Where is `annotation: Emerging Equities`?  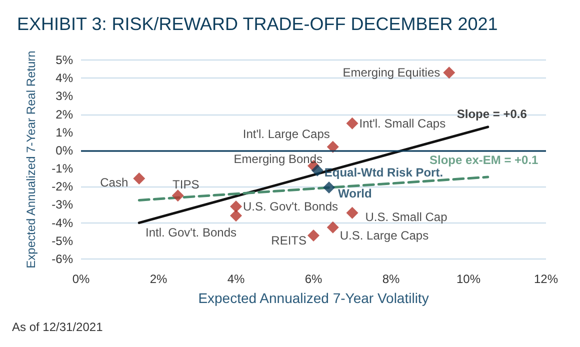
annotation: Emerging Equities is located at coordinates (391, 73).